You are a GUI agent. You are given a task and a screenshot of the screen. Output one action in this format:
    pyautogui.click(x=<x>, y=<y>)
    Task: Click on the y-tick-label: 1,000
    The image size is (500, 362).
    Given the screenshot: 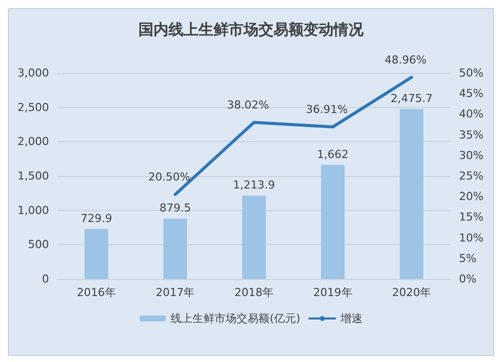 What is the action you would take?
    pyautogui.click(x=33, y=210)
    